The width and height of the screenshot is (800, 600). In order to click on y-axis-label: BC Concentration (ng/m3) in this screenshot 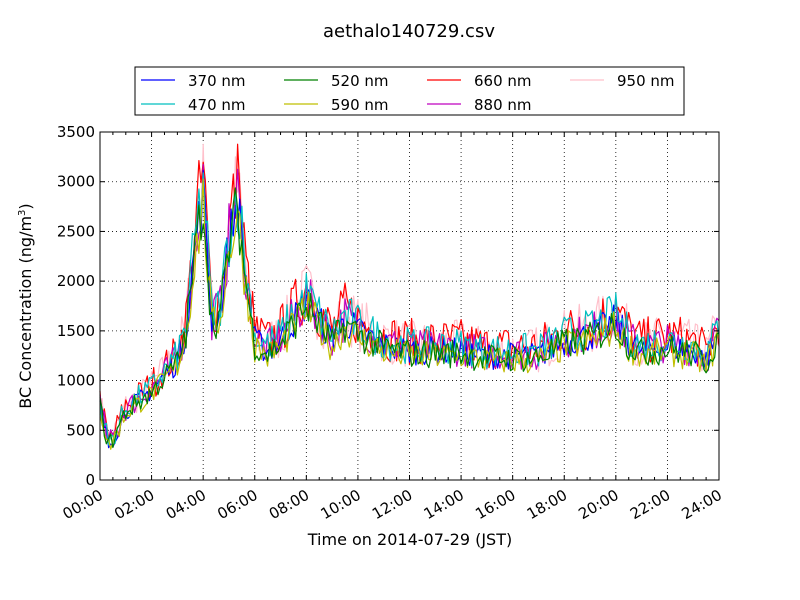, I will do `click(25, 305)`.